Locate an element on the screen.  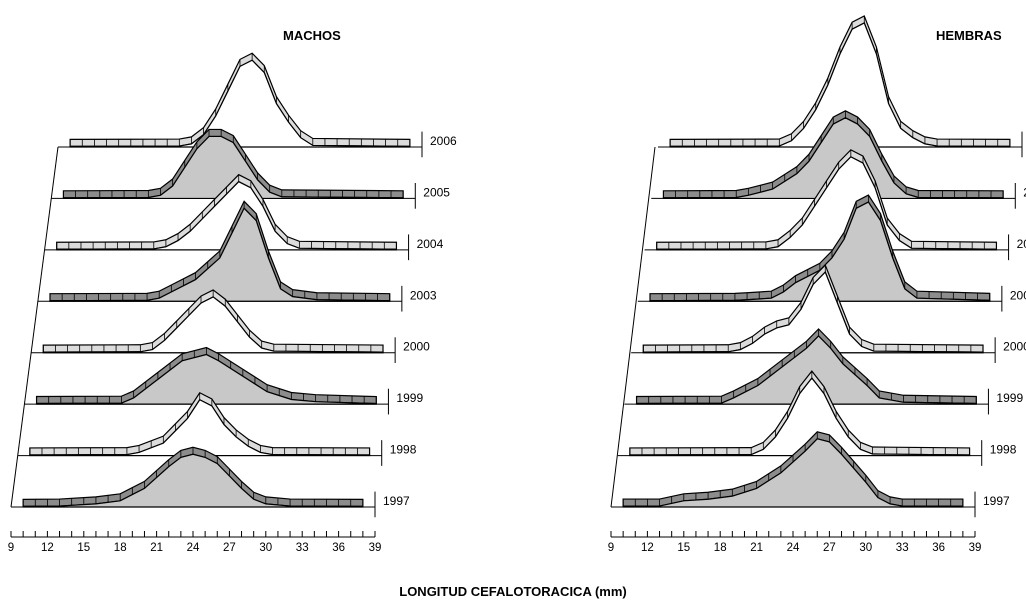
year-label: 2006 is located at coordinates (443, 141).